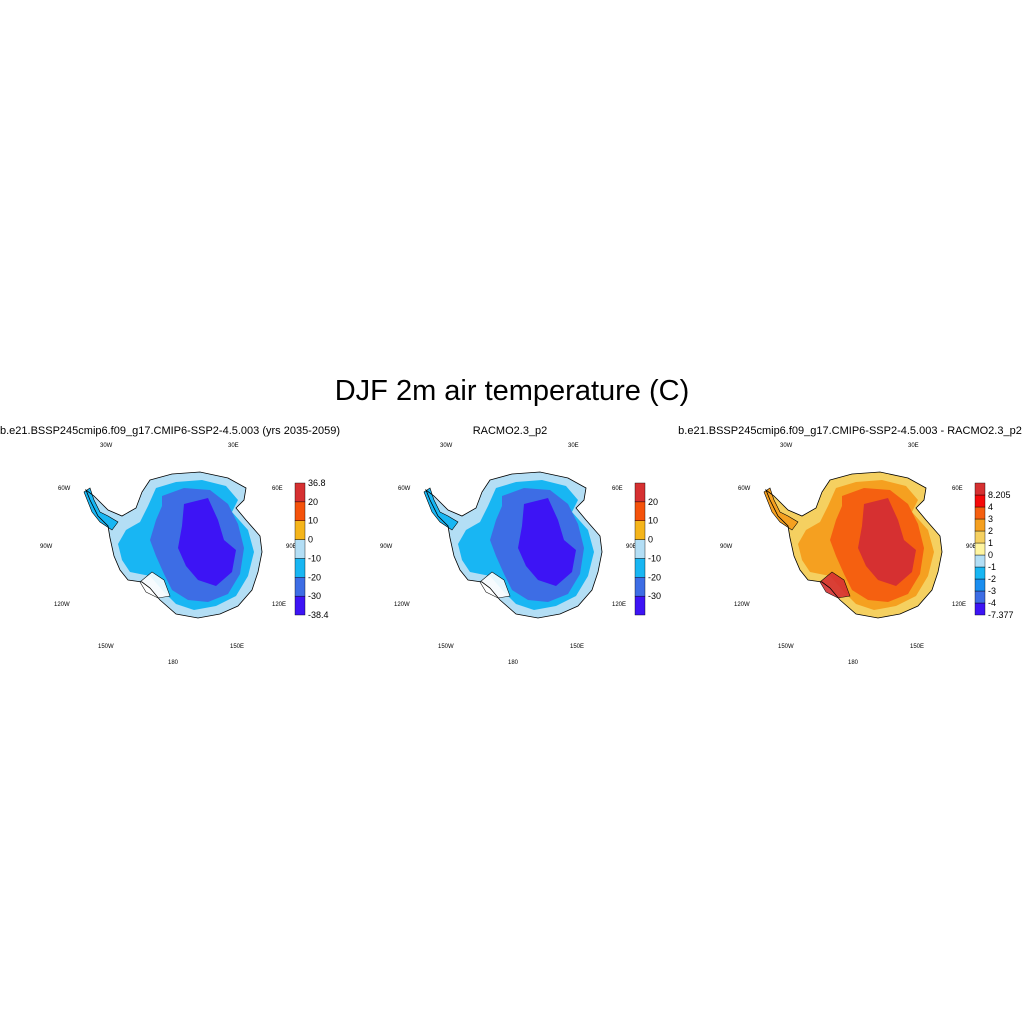 This screenshot has height=1024, width=1024. What do you see at coordinates (318, 615) in the screenshot?
I see `colorbar-tick-label: -38.4` at bounding box center [318, 615].